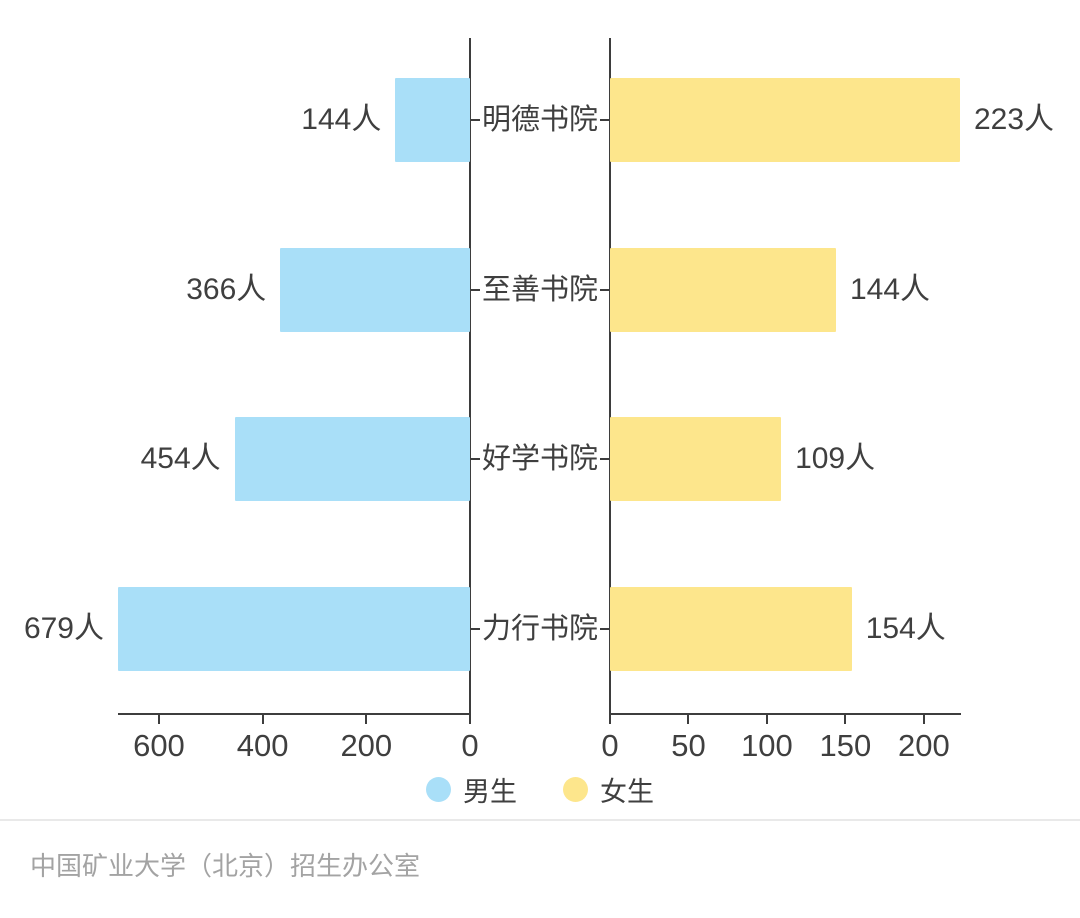  Describe the element at coordinates (539, 629) in the screenshot. I see `category-label-4: 力行书院` at that location.